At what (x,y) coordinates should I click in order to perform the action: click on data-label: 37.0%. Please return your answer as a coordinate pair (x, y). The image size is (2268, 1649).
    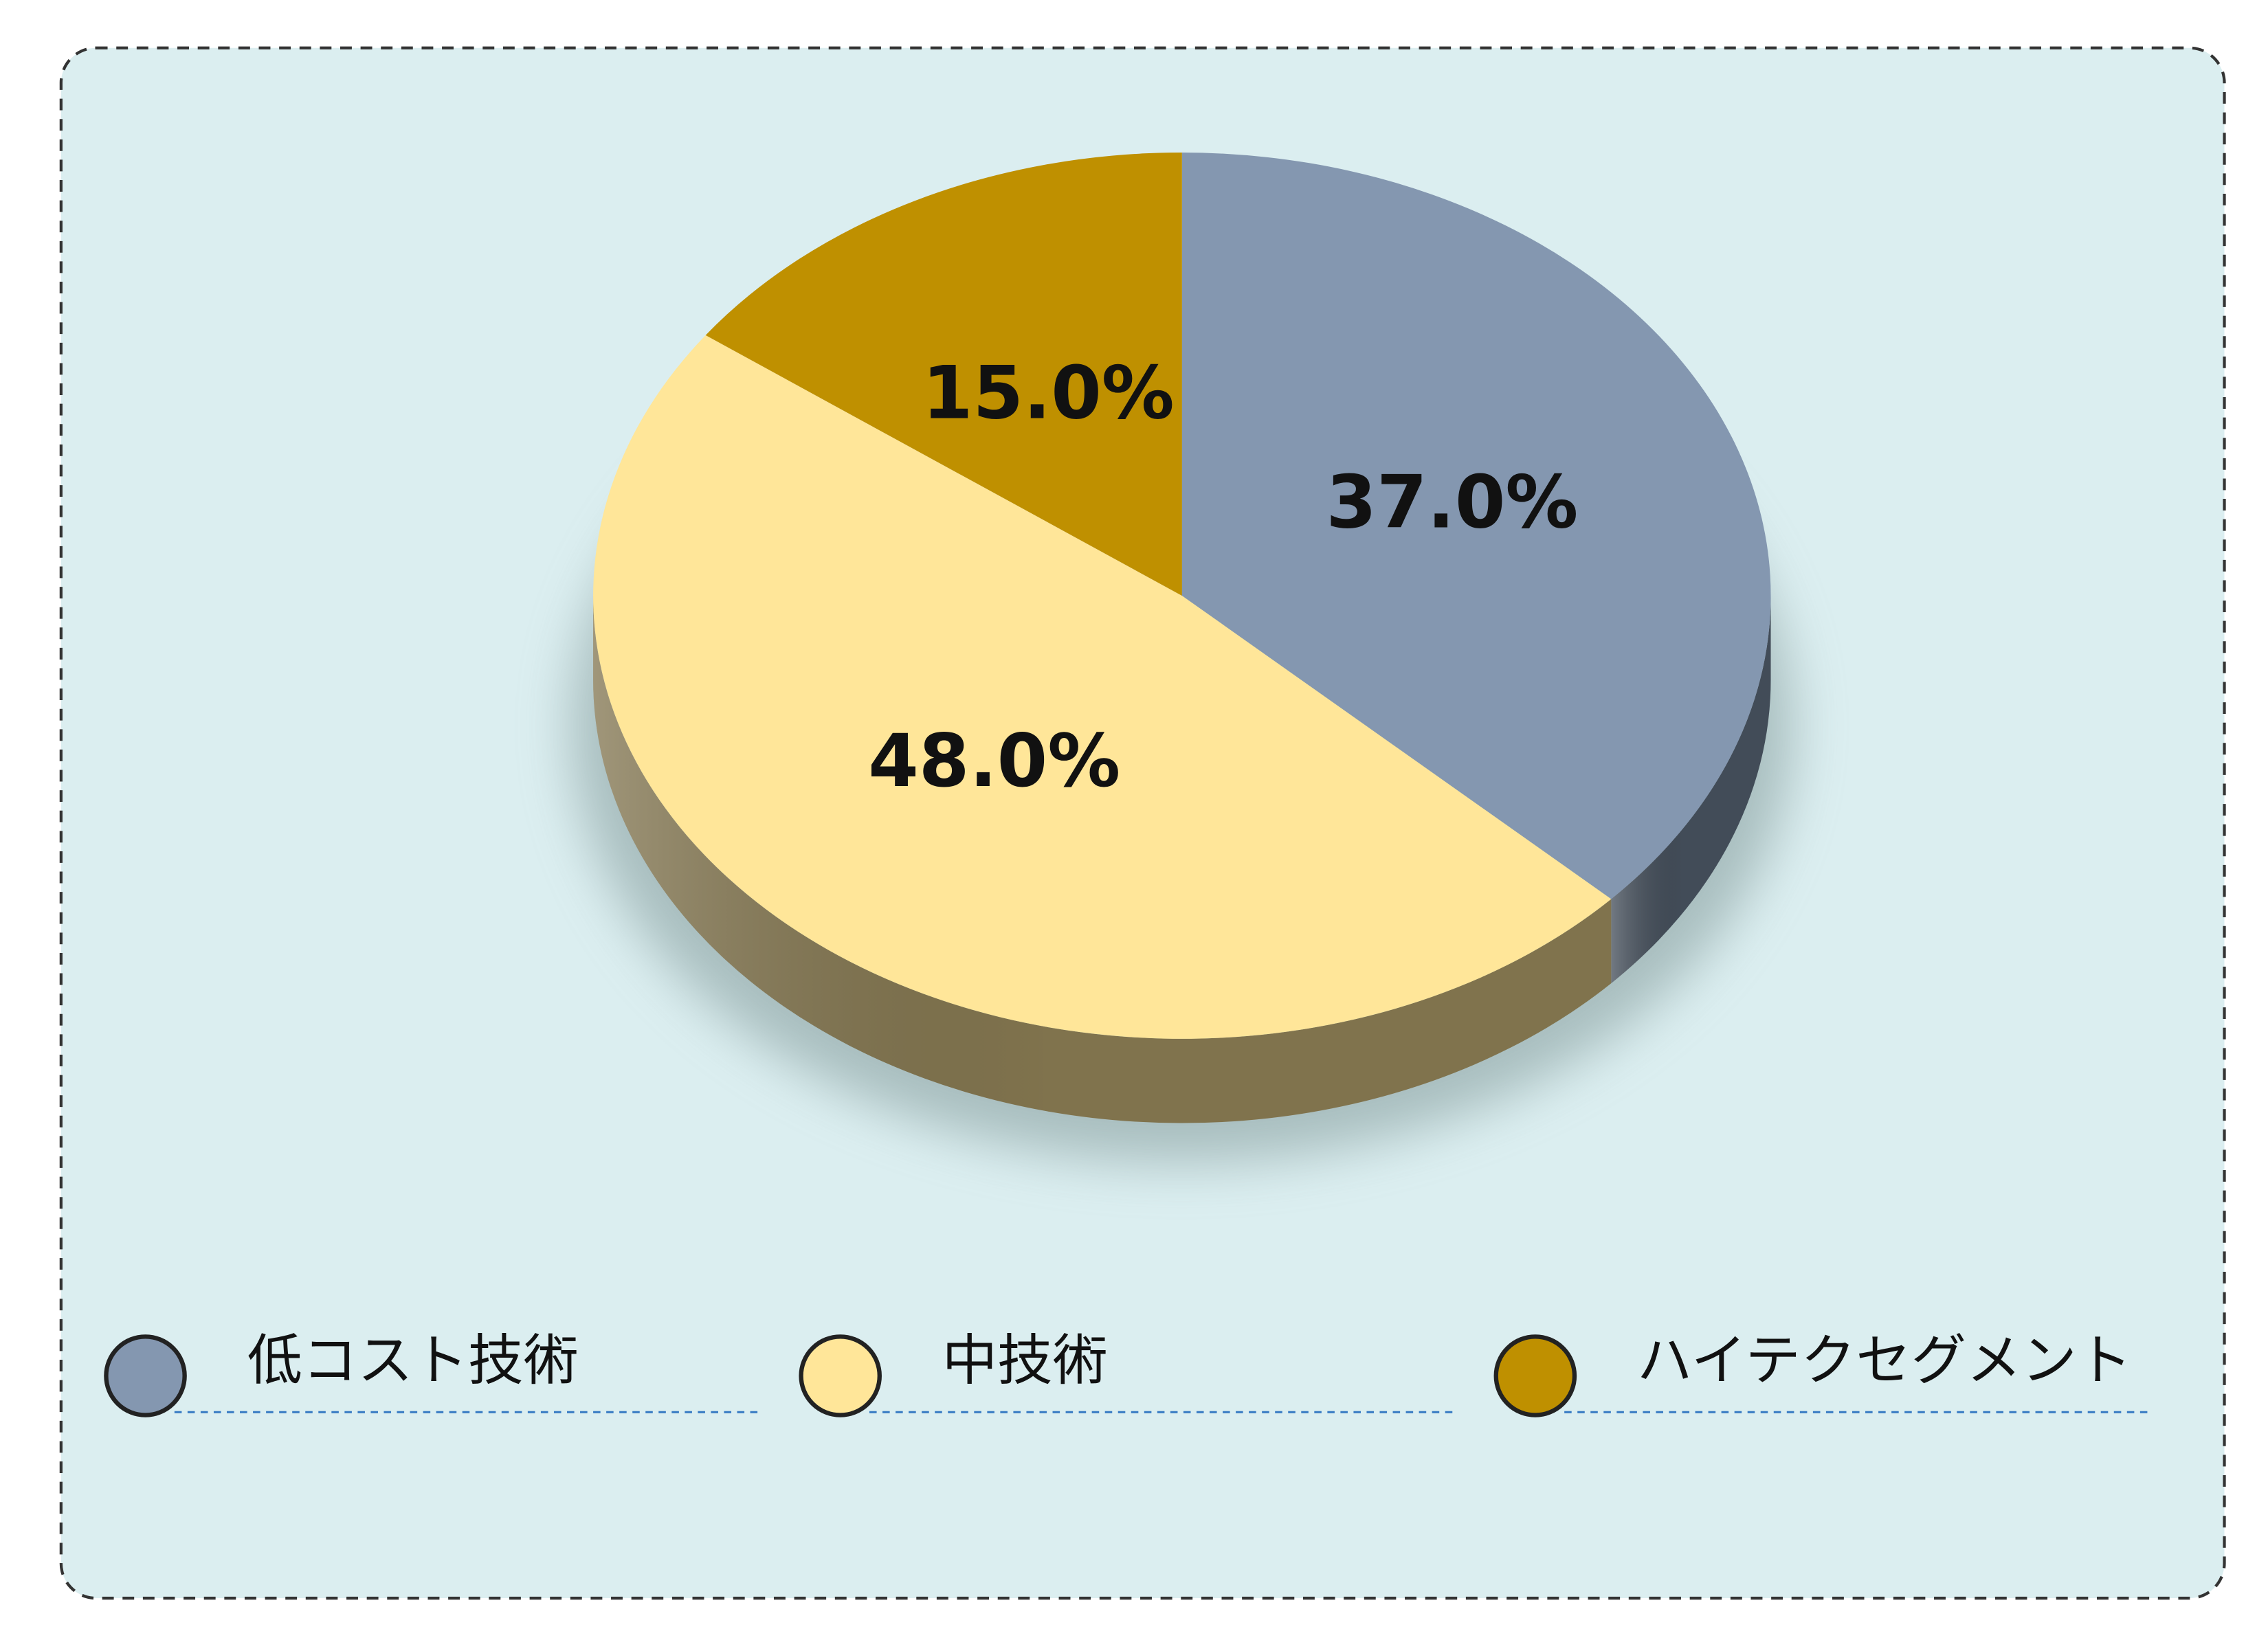
    Looking at the image, I should click on (1452, 502).